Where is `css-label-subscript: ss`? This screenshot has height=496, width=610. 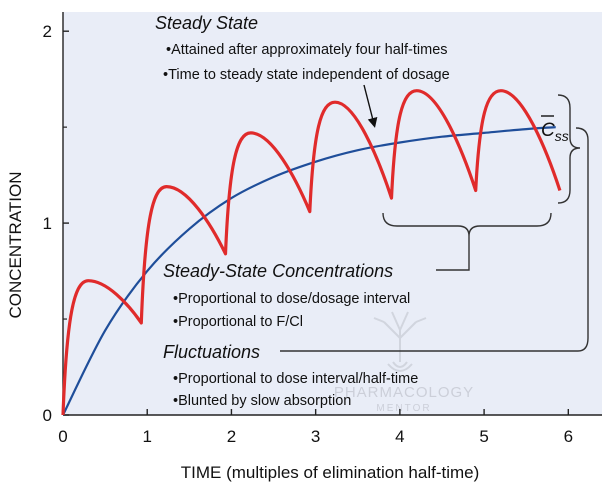
css-label-subscript: ss is located at coordinates (562, 136).